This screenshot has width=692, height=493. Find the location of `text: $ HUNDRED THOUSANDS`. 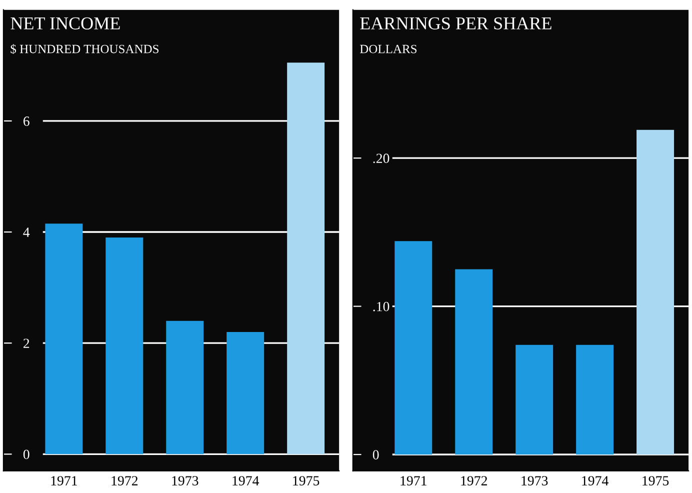

text: $ HUNDRED THOUSANDS is located at coordinates (84, 49).